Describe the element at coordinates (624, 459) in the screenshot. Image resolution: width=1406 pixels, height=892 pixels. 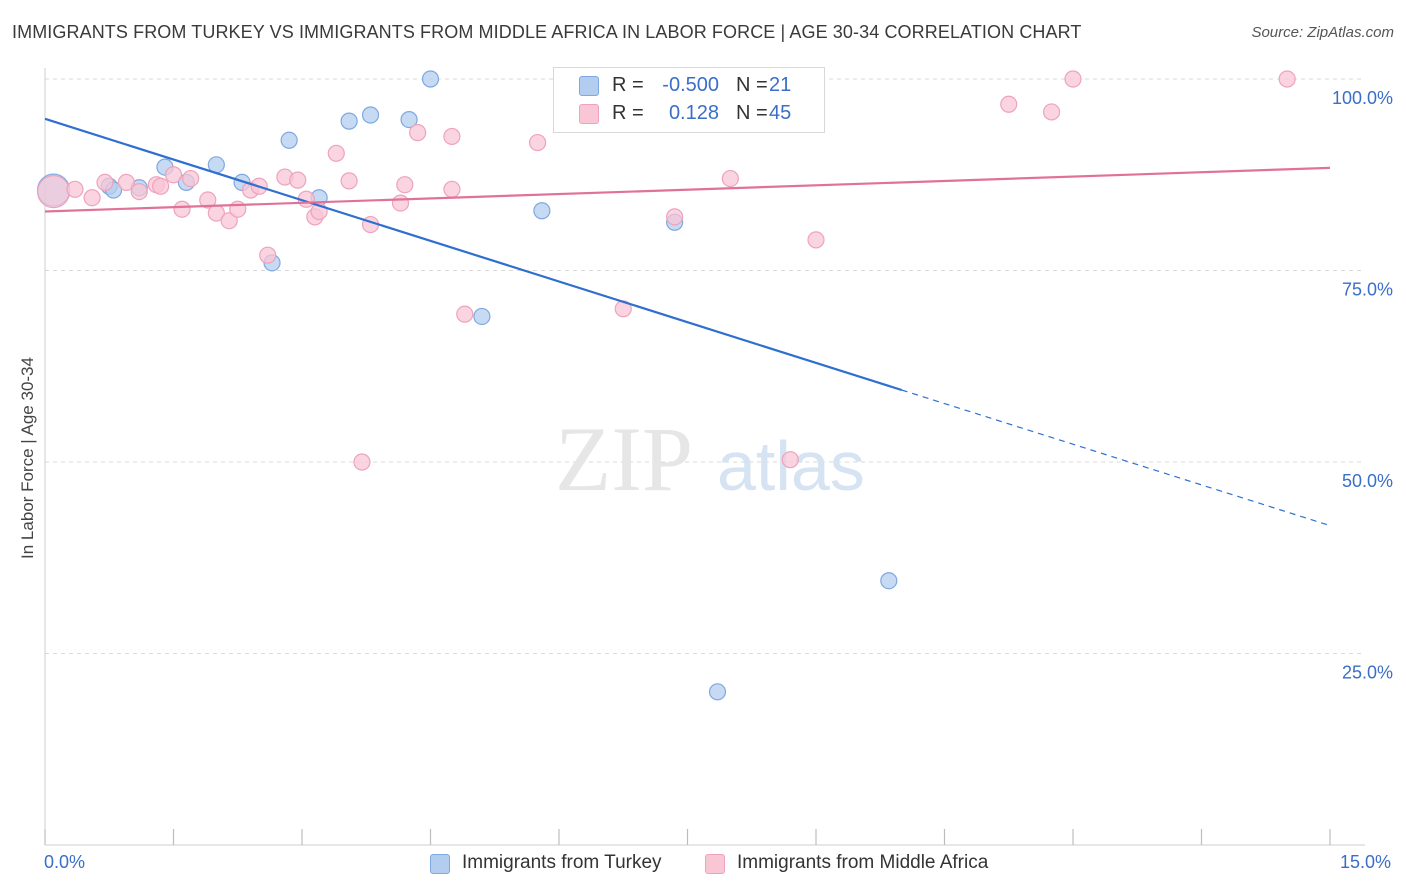
I see `watermark-zip: ZIP` at that location.